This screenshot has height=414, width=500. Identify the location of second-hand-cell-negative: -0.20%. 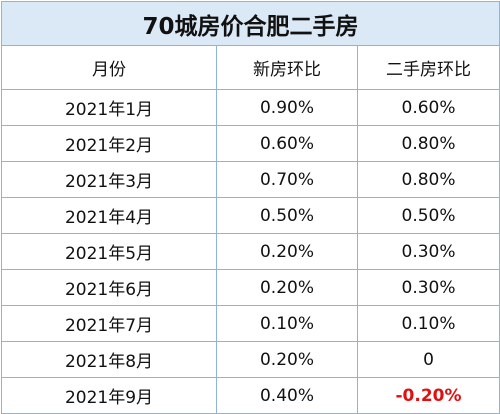
(428, 395).